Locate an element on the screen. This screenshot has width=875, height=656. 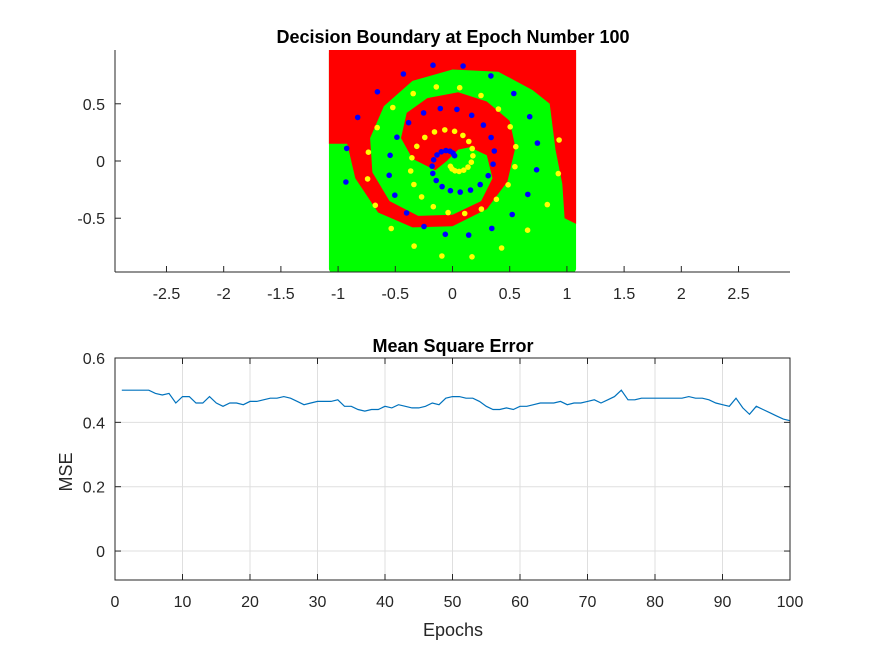
x-tick-label: -2.5 is located at coordinates (167, 294).